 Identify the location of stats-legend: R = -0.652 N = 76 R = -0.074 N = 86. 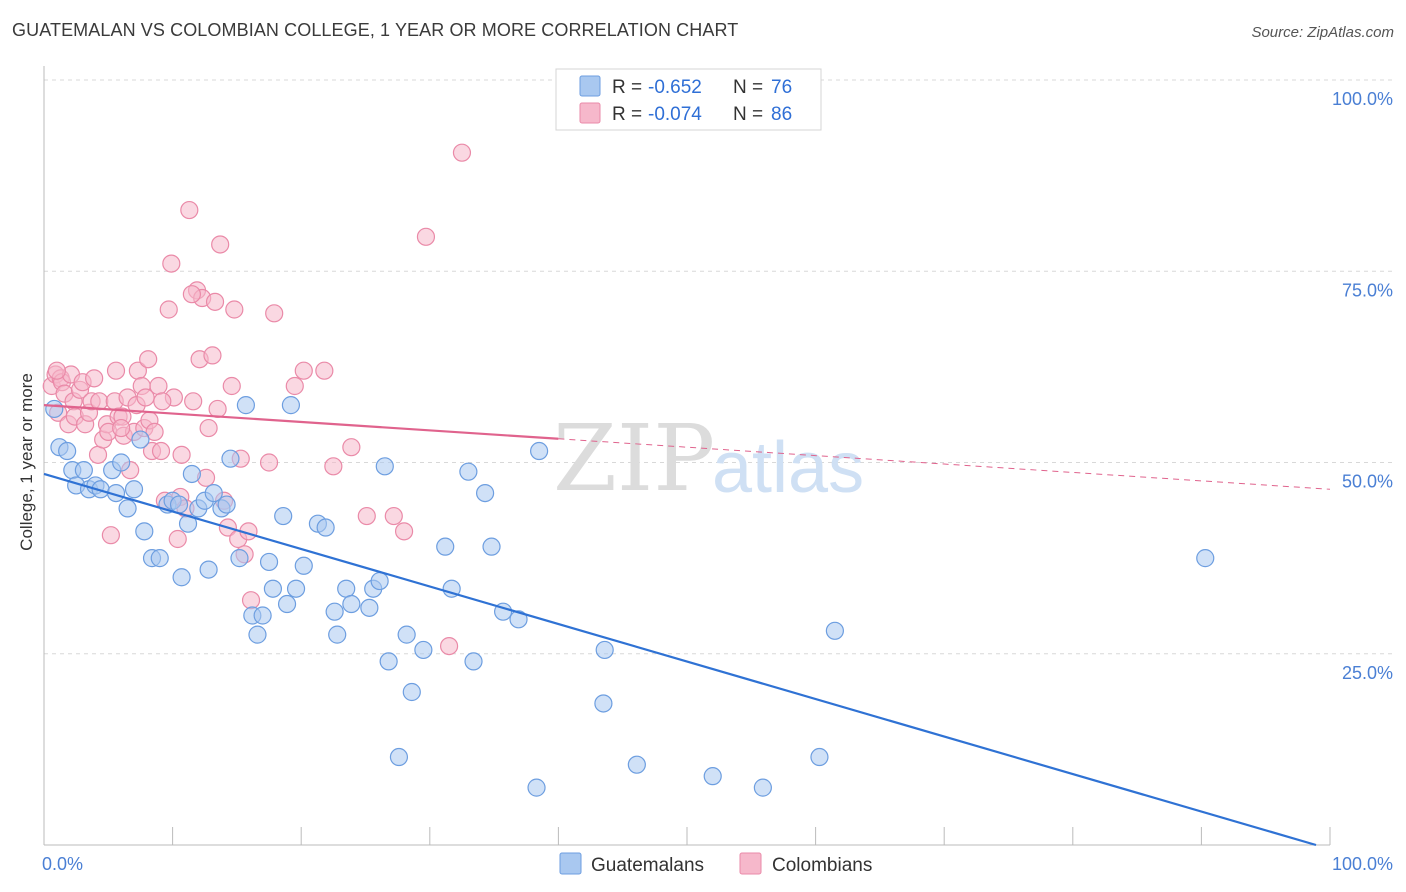
(688, 99).